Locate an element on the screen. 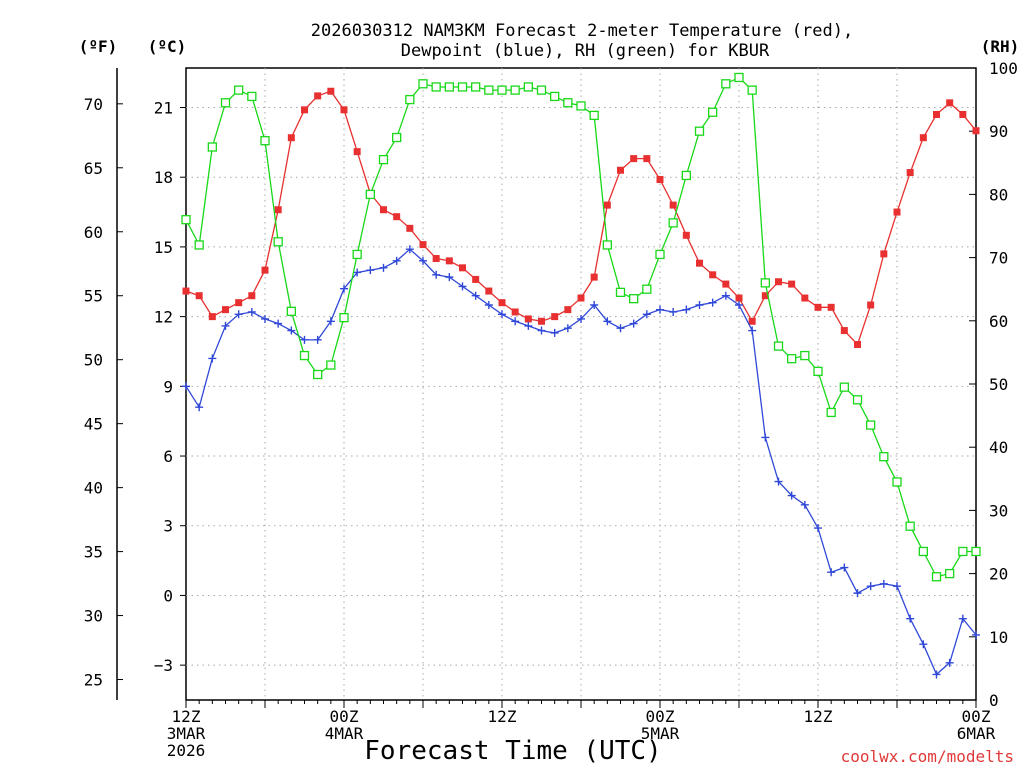  celsius-tick-label: 12 is located at coordinates (163, 317).